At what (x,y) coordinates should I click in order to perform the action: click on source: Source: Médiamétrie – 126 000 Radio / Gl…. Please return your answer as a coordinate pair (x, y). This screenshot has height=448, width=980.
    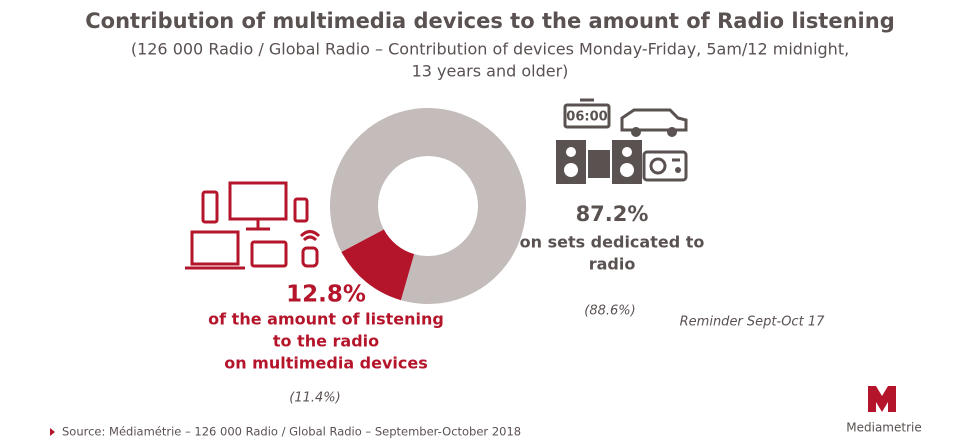
    Looking at the image, I should click on (291, 432).